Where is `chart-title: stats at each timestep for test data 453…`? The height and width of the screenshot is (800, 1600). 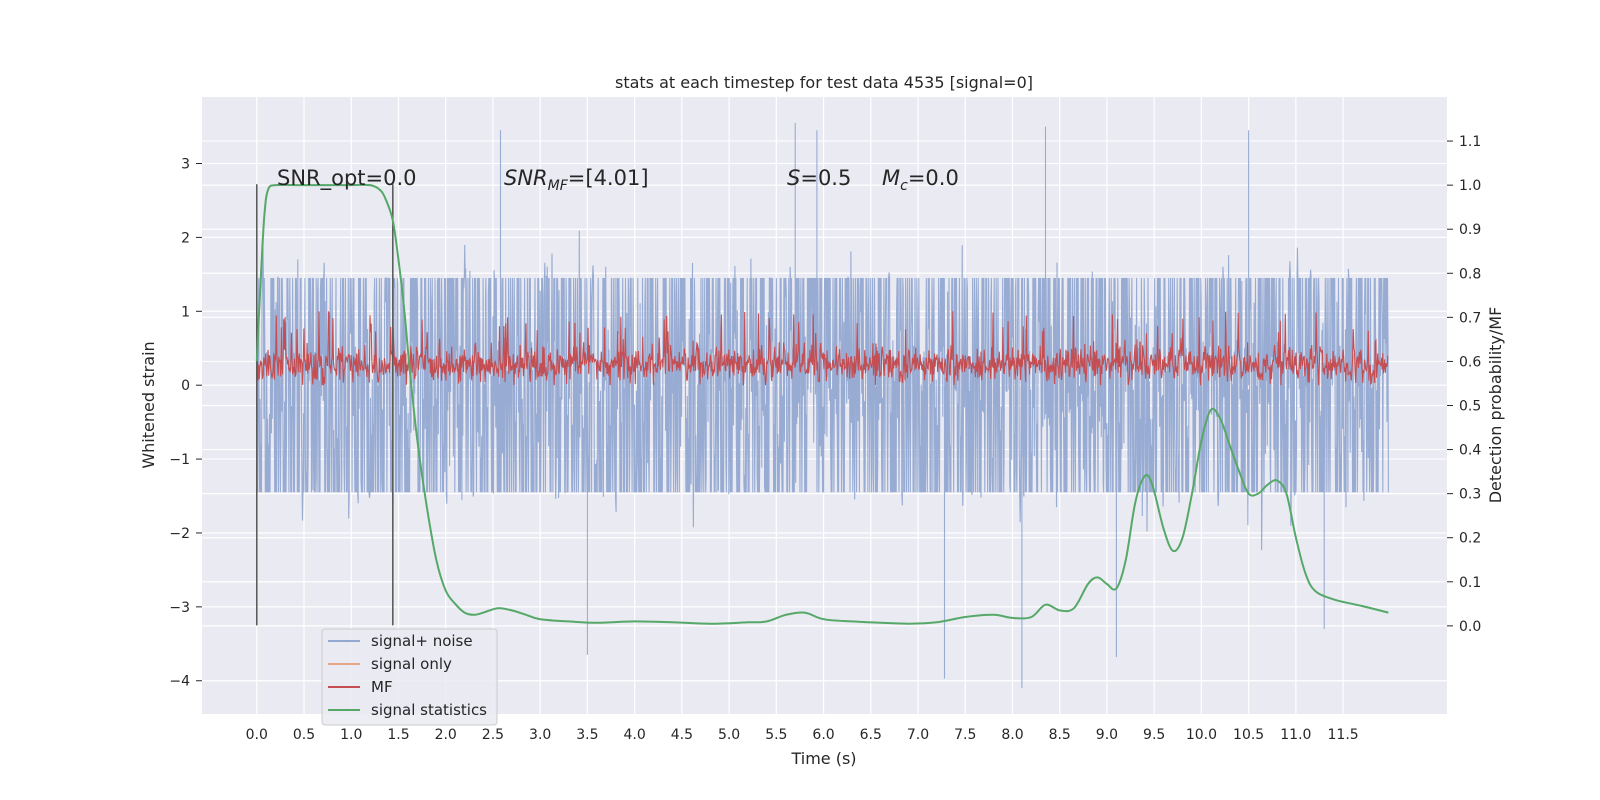 chart-title: stats at each timestep for test data 453… is located at coordinates (824, 82).